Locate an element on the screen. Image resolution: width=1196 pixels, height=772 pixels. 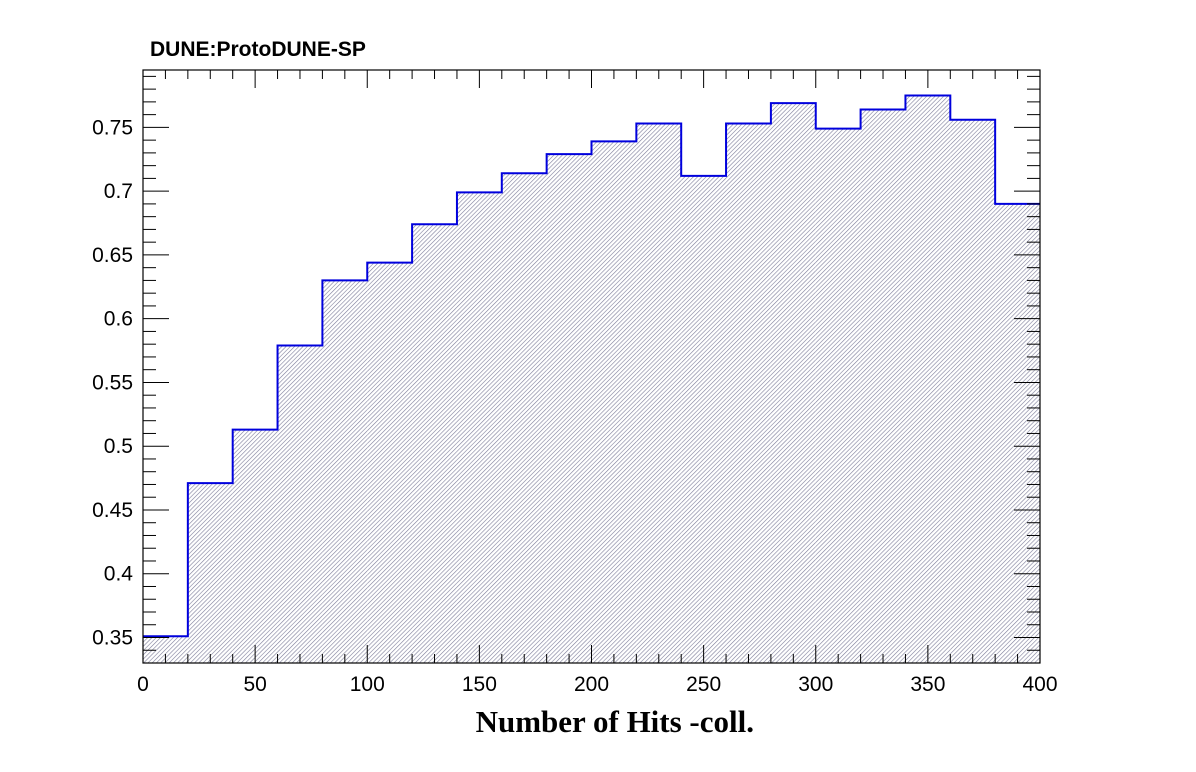
y-tick-label: 0.7 is located at coordinates (118, 191).